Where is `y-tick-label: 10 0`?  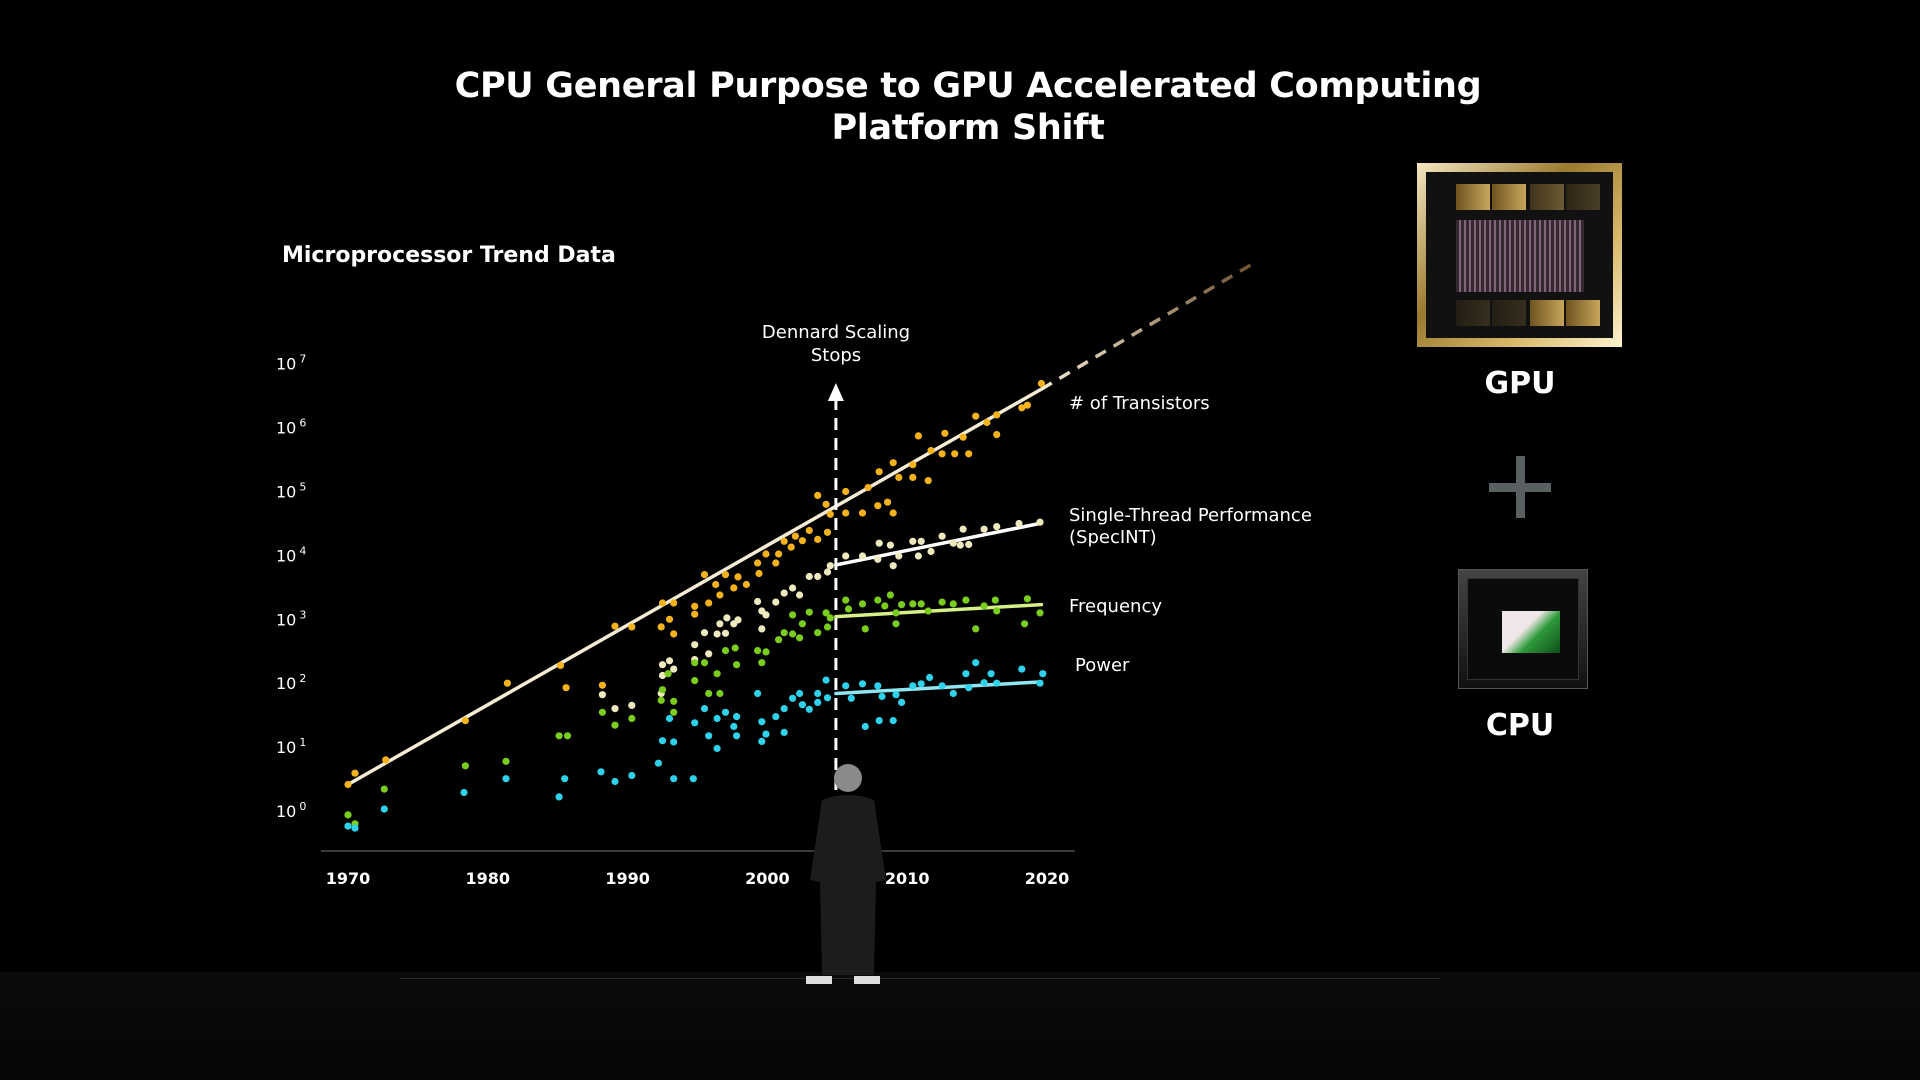 y-tick-label: 10 0 is located at coordinates (291, 810).